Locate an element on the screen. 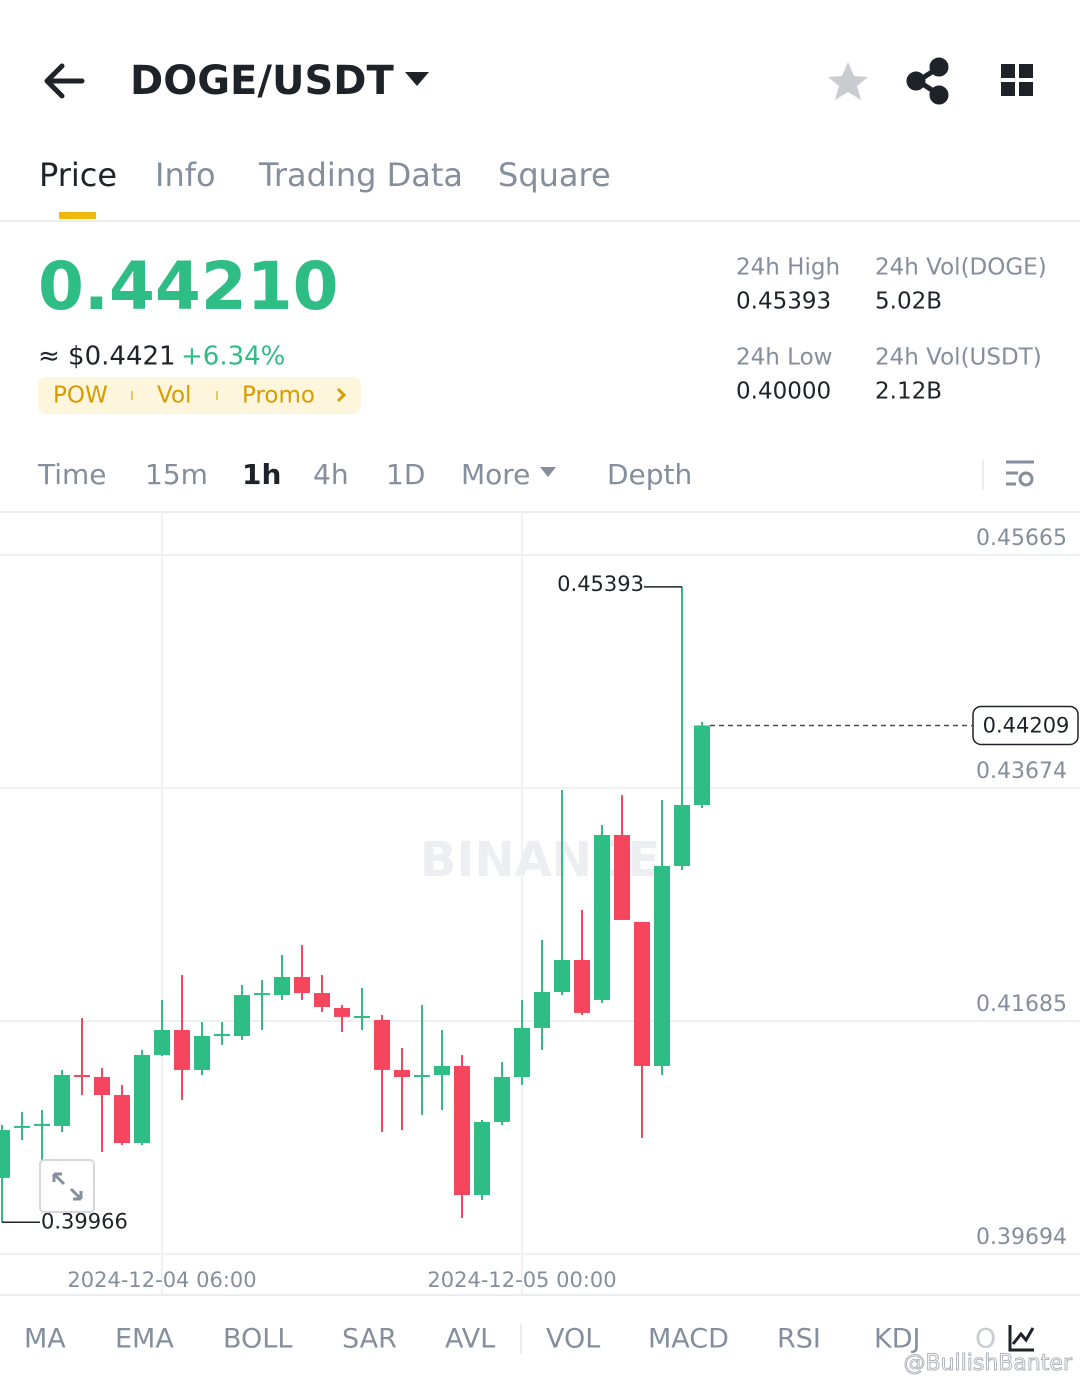 This screenshot has height=1386, width=1080. back-button is located at coordinates (64, 81).